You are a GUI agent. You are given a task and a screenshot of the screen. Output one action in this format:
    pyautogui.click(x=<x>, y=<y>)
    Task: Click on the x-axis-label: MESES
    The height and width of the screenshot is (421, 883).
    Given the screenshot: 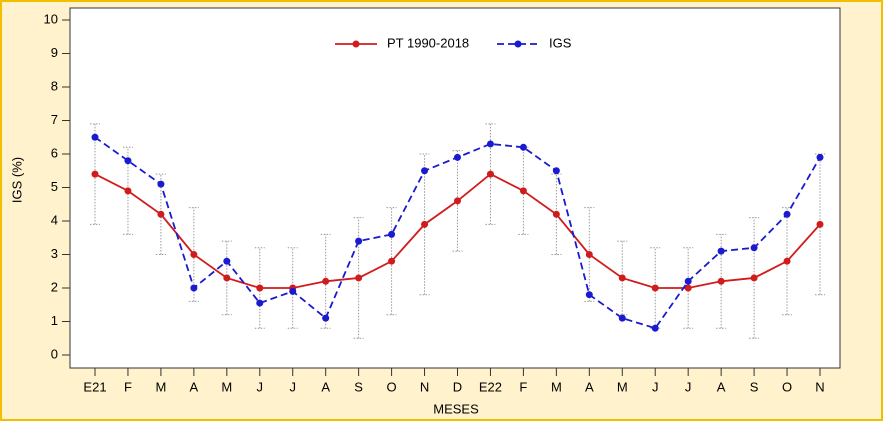 What is the action you would take?
    pyautogui.click(x=456, y=408)
    